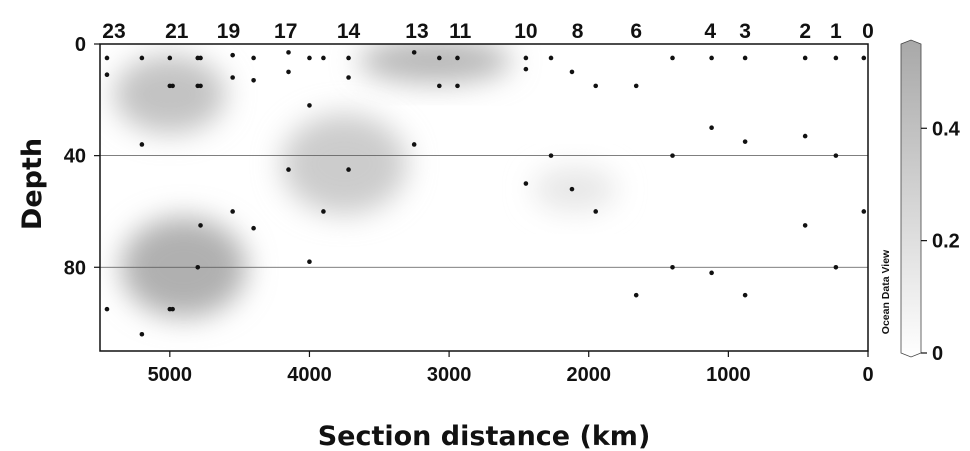 The image size is (970, 451). What do you see at coordinates (285, 31) in the screenshot?
I see `station-label: 17` at bounding box center [285, 31].